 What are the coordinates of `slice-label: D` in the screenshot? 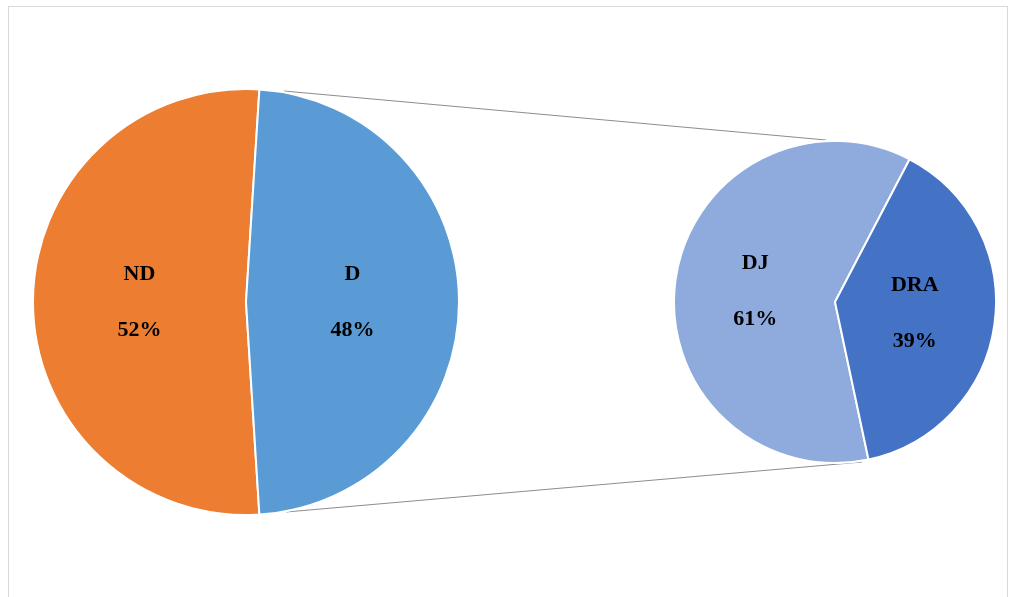 It's located at (352, 272).